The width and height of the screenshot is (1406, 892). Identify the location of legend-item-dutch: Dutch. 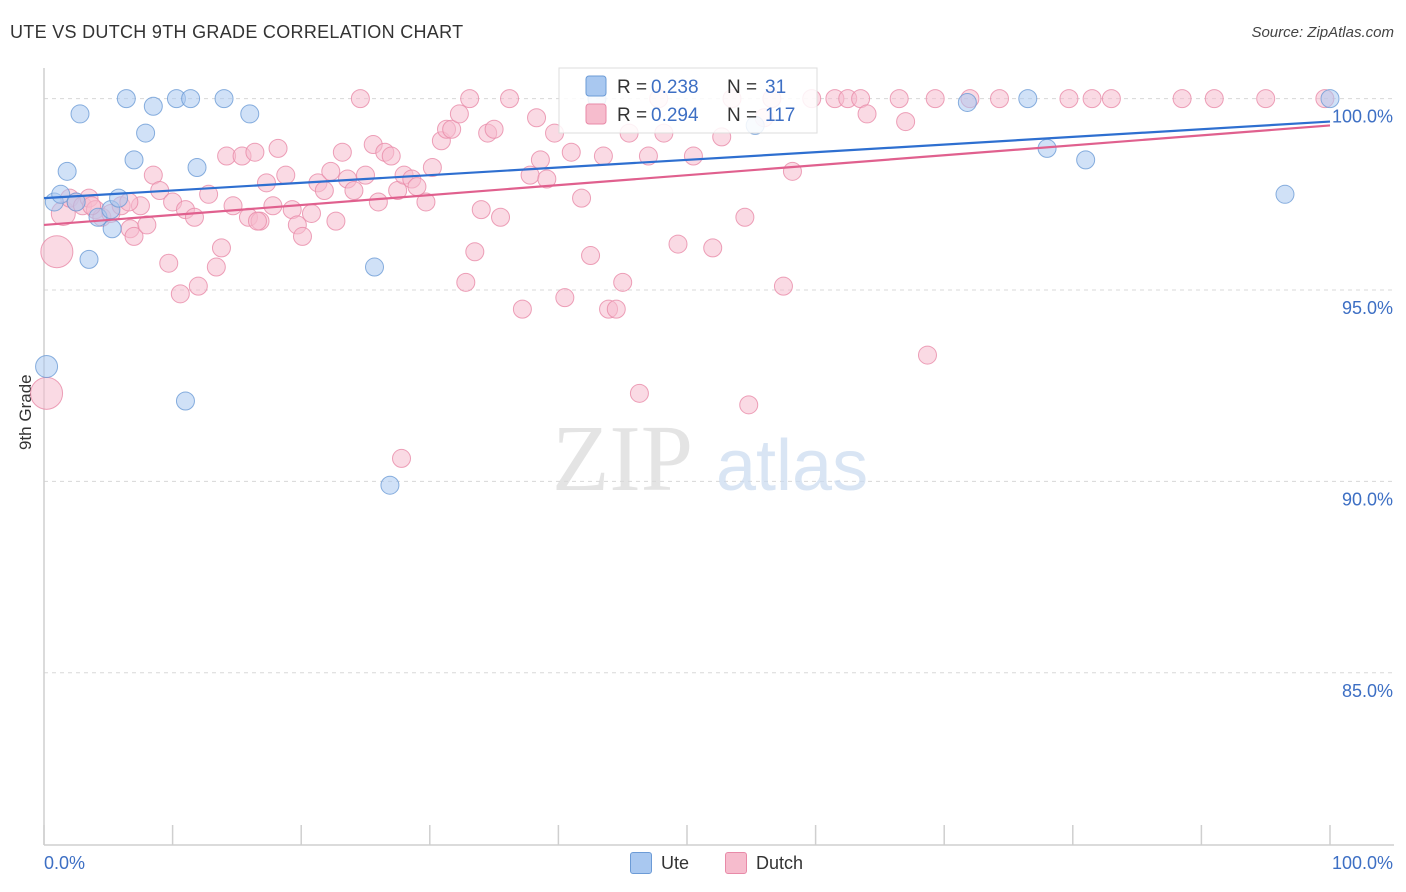
(764, 863).